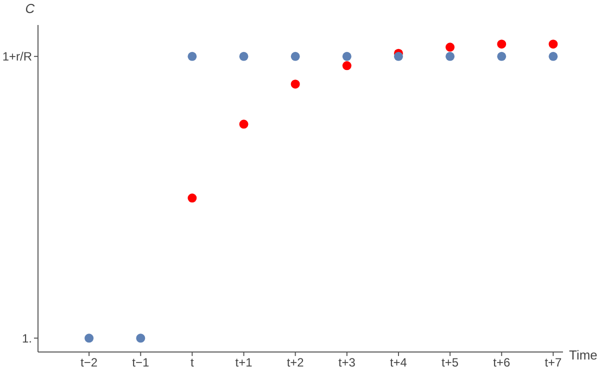  I want to click on x-tick-label: t, so click(192, 363).